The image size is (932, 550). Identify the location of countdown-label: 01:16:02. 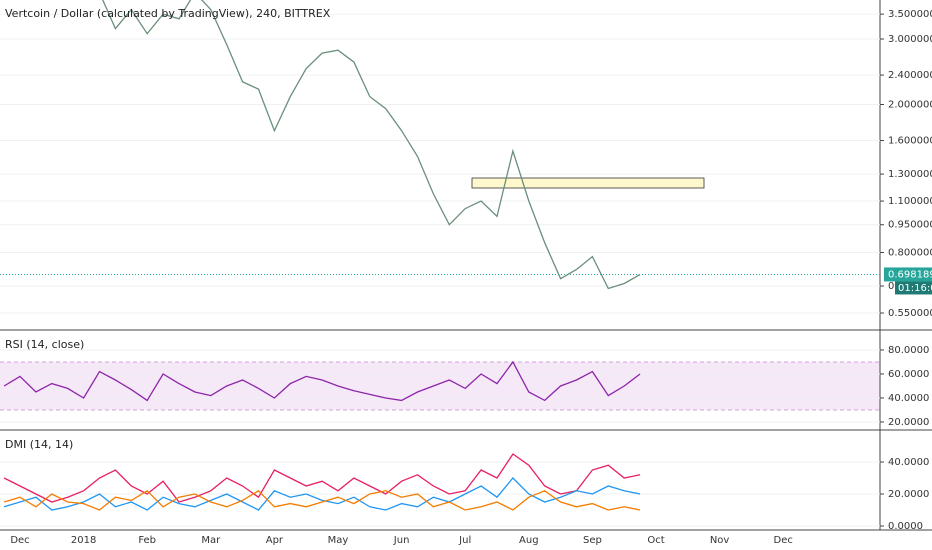
(915, 288).